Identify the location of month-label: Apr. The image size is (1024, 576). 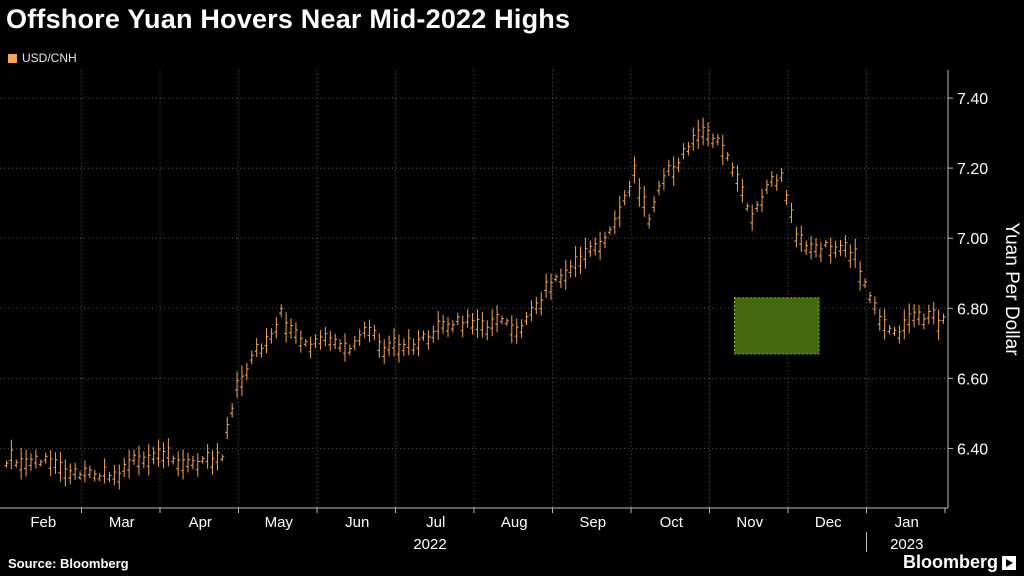
(200, 522).